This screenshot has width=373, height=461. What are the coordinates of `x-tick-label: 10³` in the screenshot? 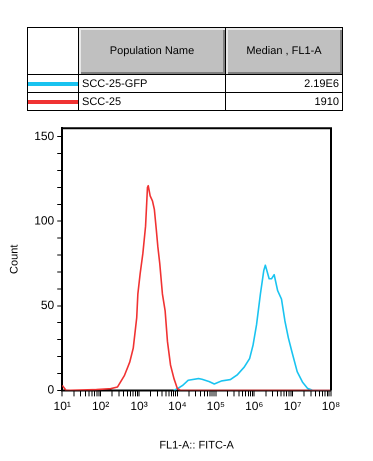 It's located at (139, 405).